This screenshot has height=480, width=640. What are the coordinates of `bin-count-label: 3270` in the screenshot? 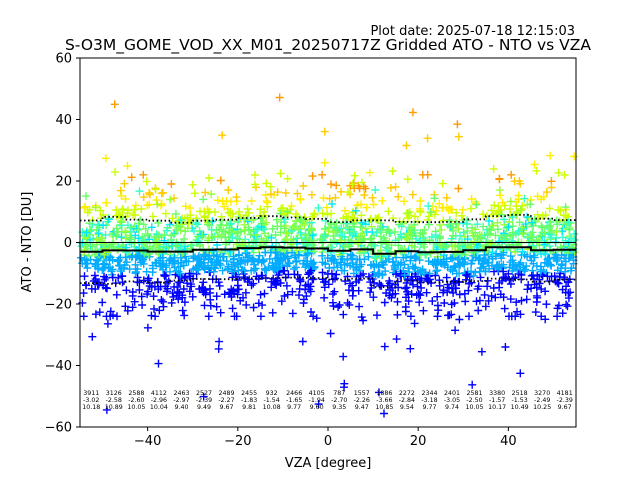 It's located at (542, 393).